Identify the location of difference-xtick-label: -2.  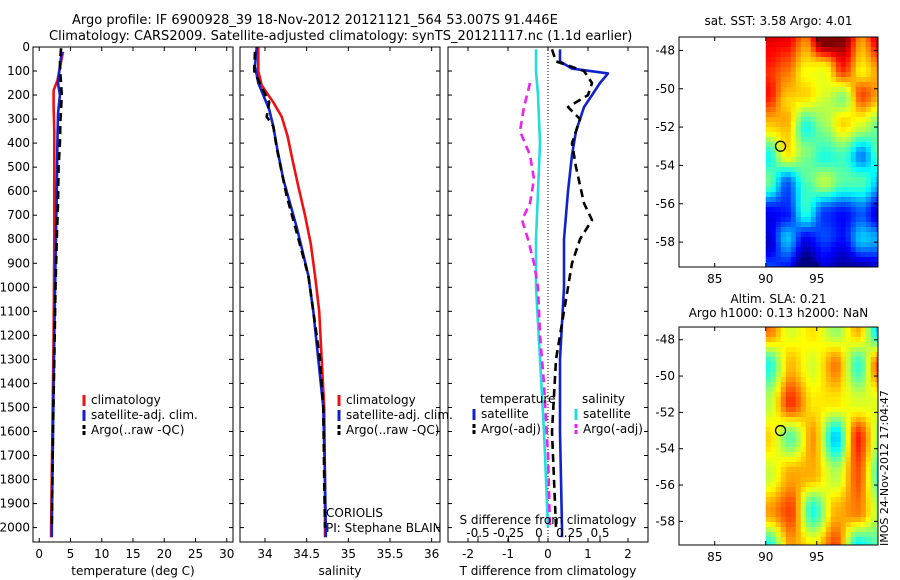
(468, 554).